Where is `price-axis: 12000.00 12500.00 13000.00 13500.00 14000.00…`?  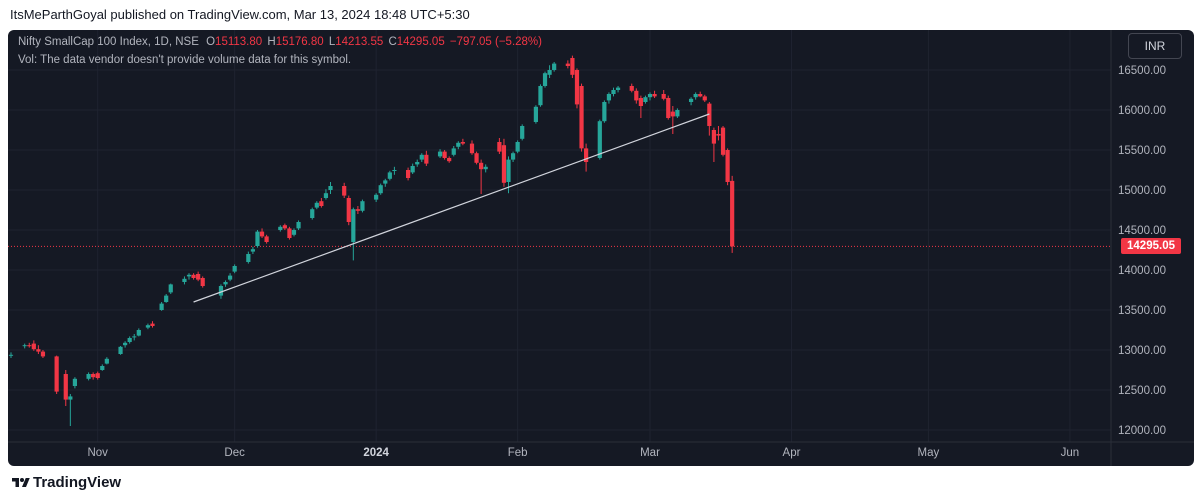
price-axis: 12000.00 12500.00 13000.00 13500.00 14000.00… is located at coordinates (1138, 248).